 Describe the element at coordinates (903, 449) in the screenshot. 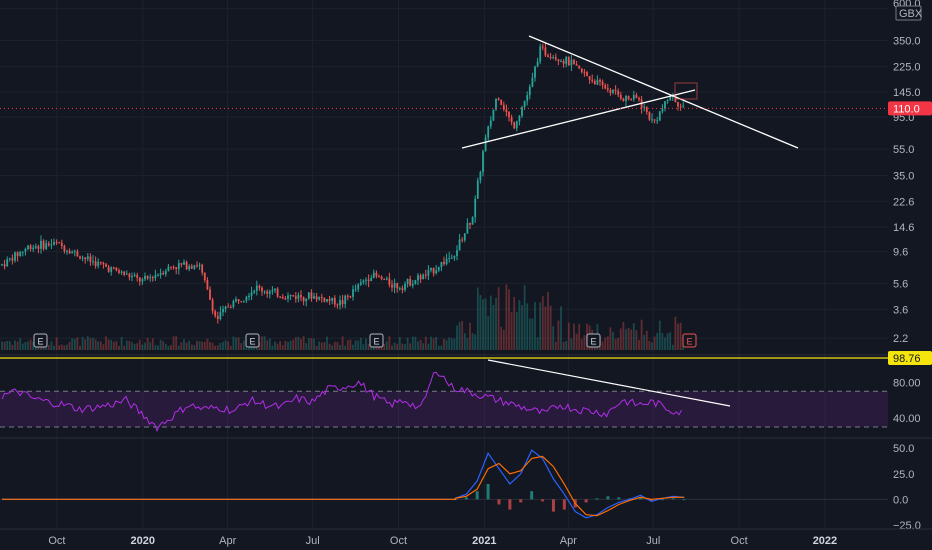

I see `macd-tick-label: 50.0` at that location.